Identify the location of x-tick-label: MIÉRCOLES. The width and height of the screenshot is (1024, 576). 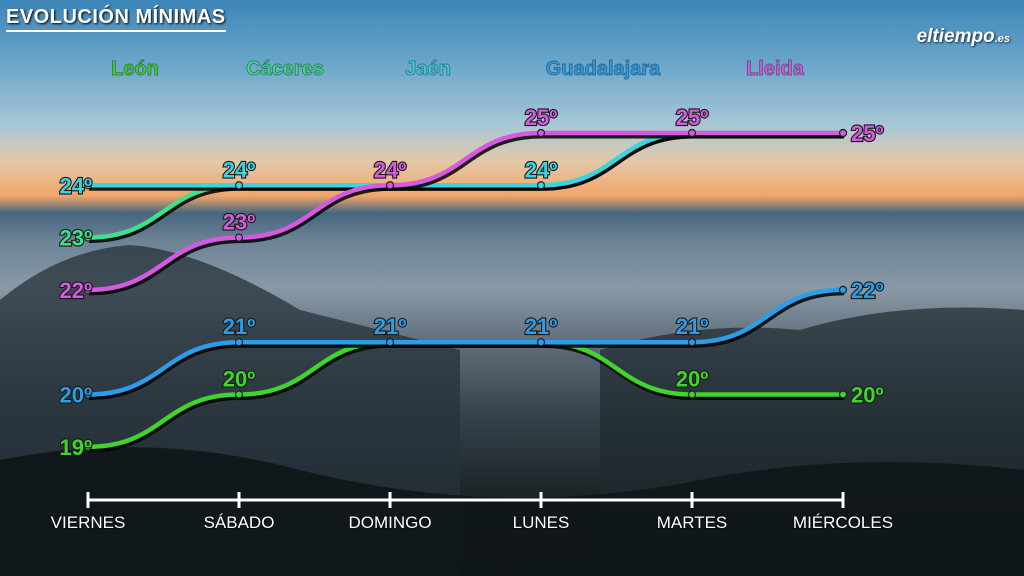
(843, 522).